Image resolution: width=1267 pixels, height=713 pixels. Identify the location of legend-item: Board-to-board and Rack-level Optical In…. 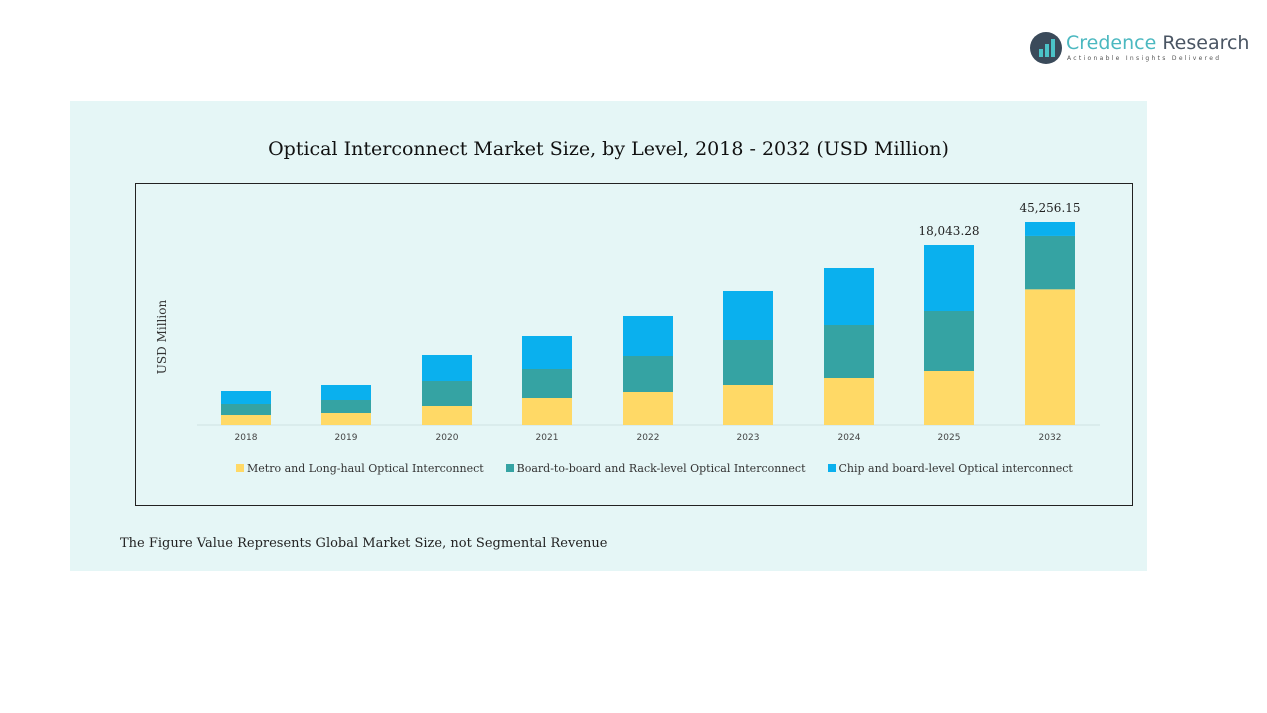
(655, 468).